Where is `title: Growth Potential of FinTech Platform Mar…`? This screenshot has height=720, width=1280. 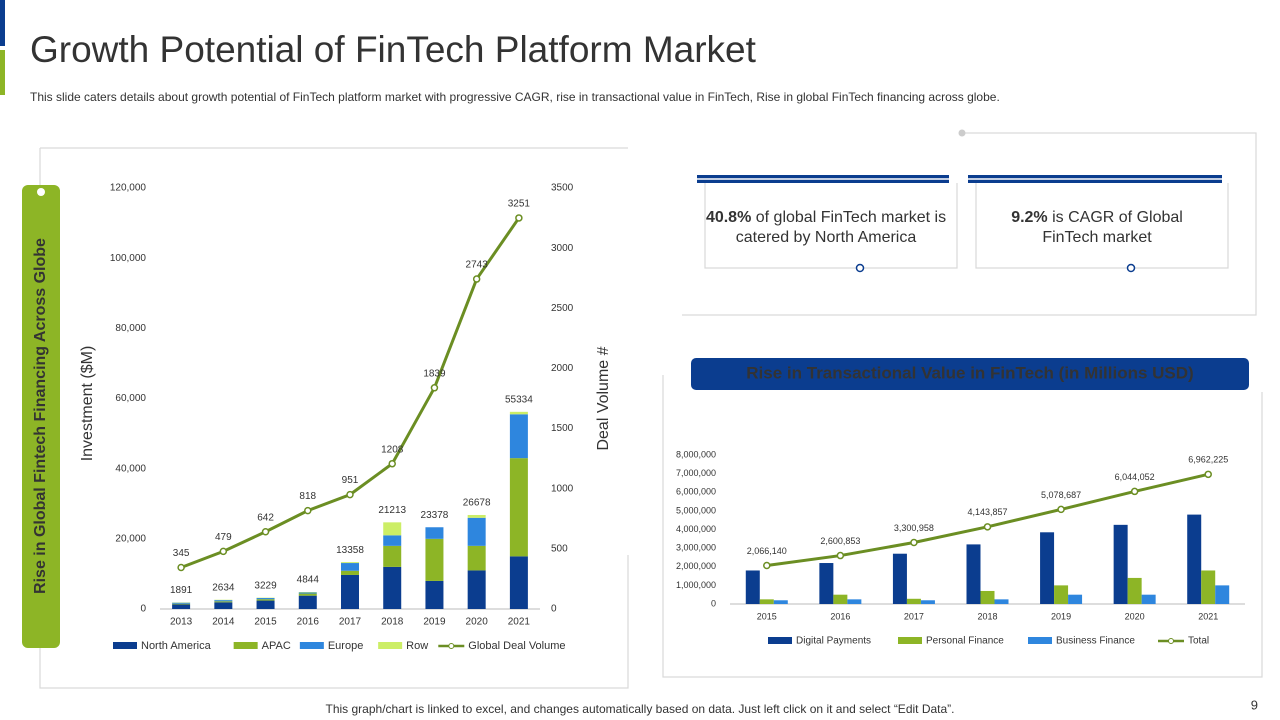
title: Growth Potential of FinTech Platform Mar… is located at coordinates (393, 49).